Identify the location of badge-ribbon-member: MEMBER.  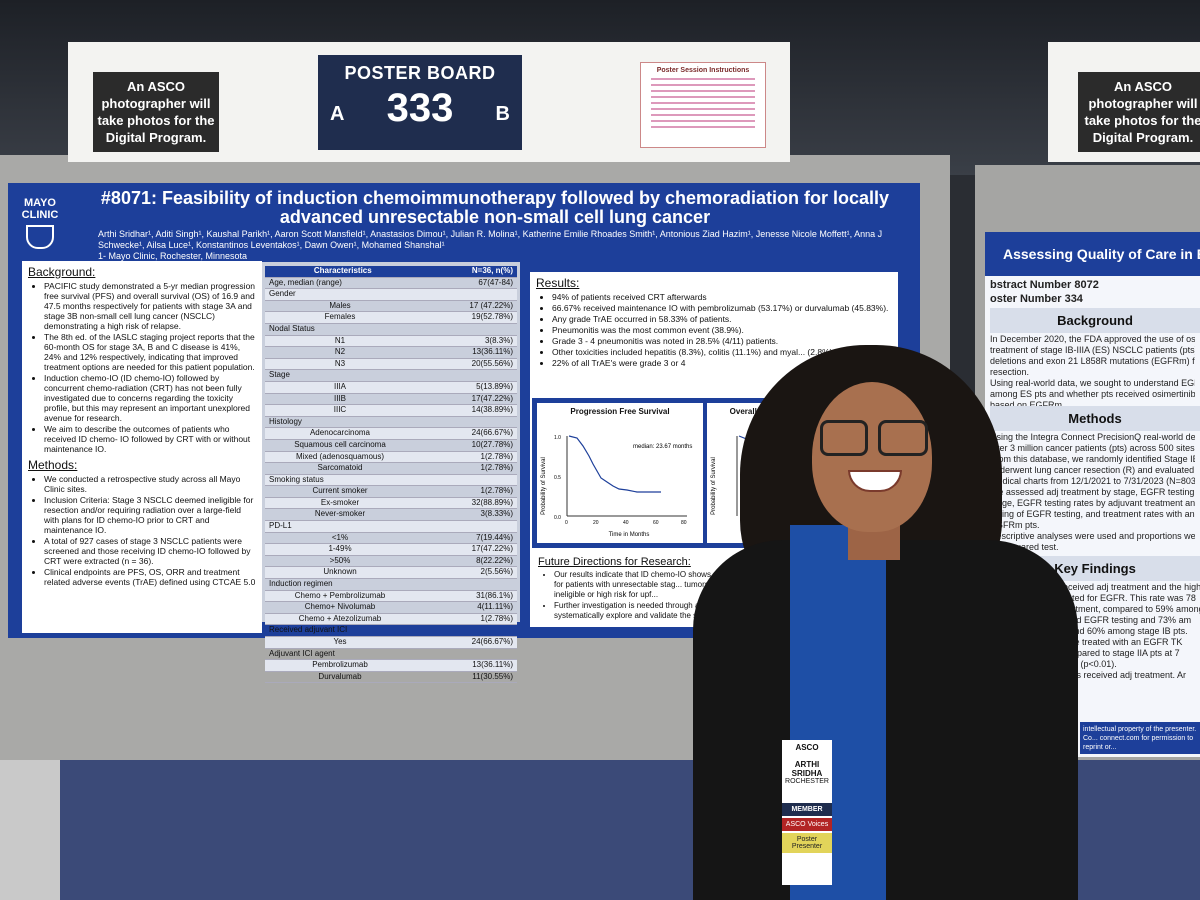
(807, 809).